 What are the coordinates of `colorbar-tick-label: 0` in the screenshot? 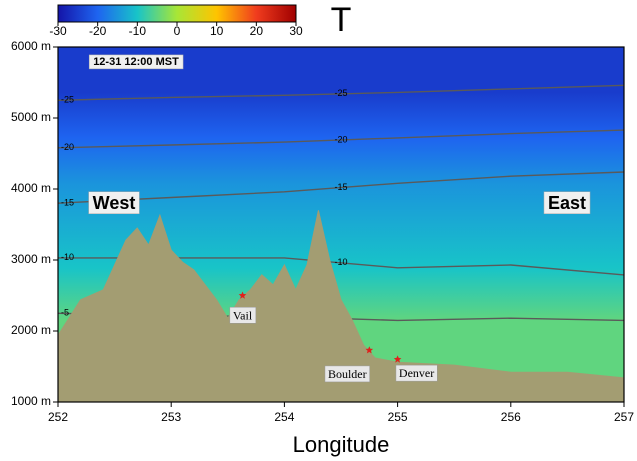 It's located at (177, 31).